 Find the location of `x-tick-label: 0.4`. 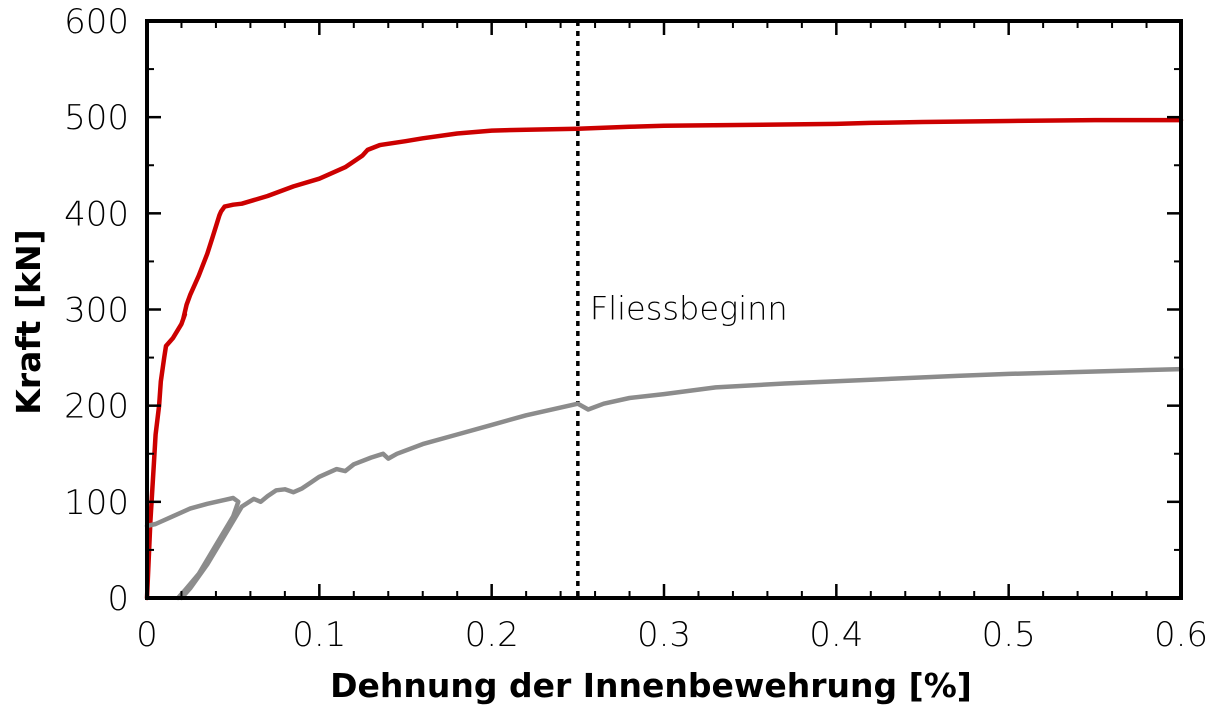

x-tick-label: 0.4 is located at coordinates (836, 635).